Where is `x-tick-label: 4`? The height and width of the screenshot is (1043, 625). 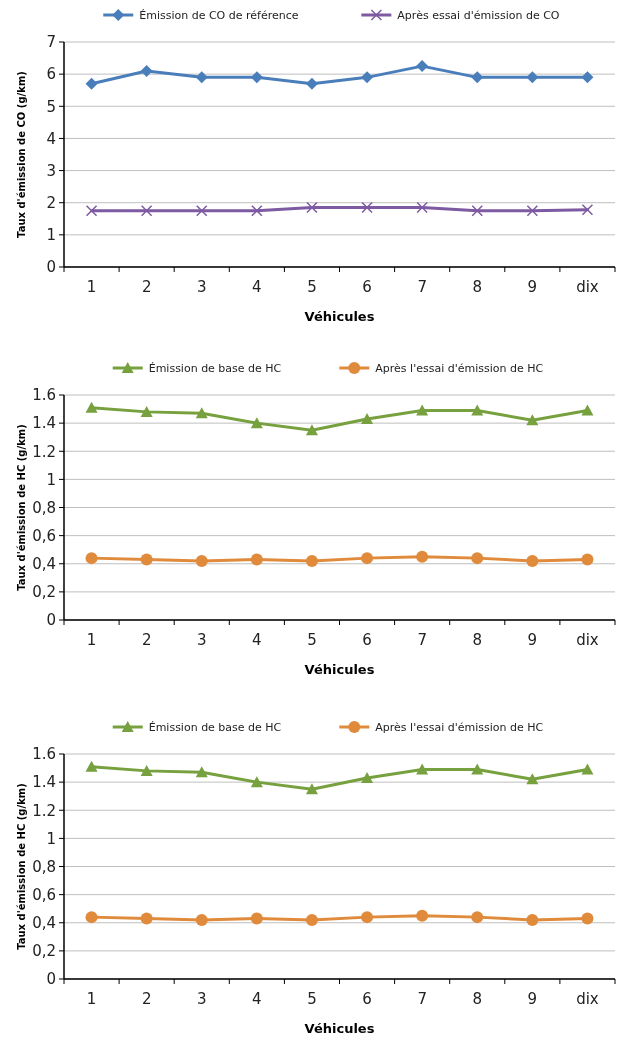
x-tick-label: 4 is located at coordinates (257, 999).